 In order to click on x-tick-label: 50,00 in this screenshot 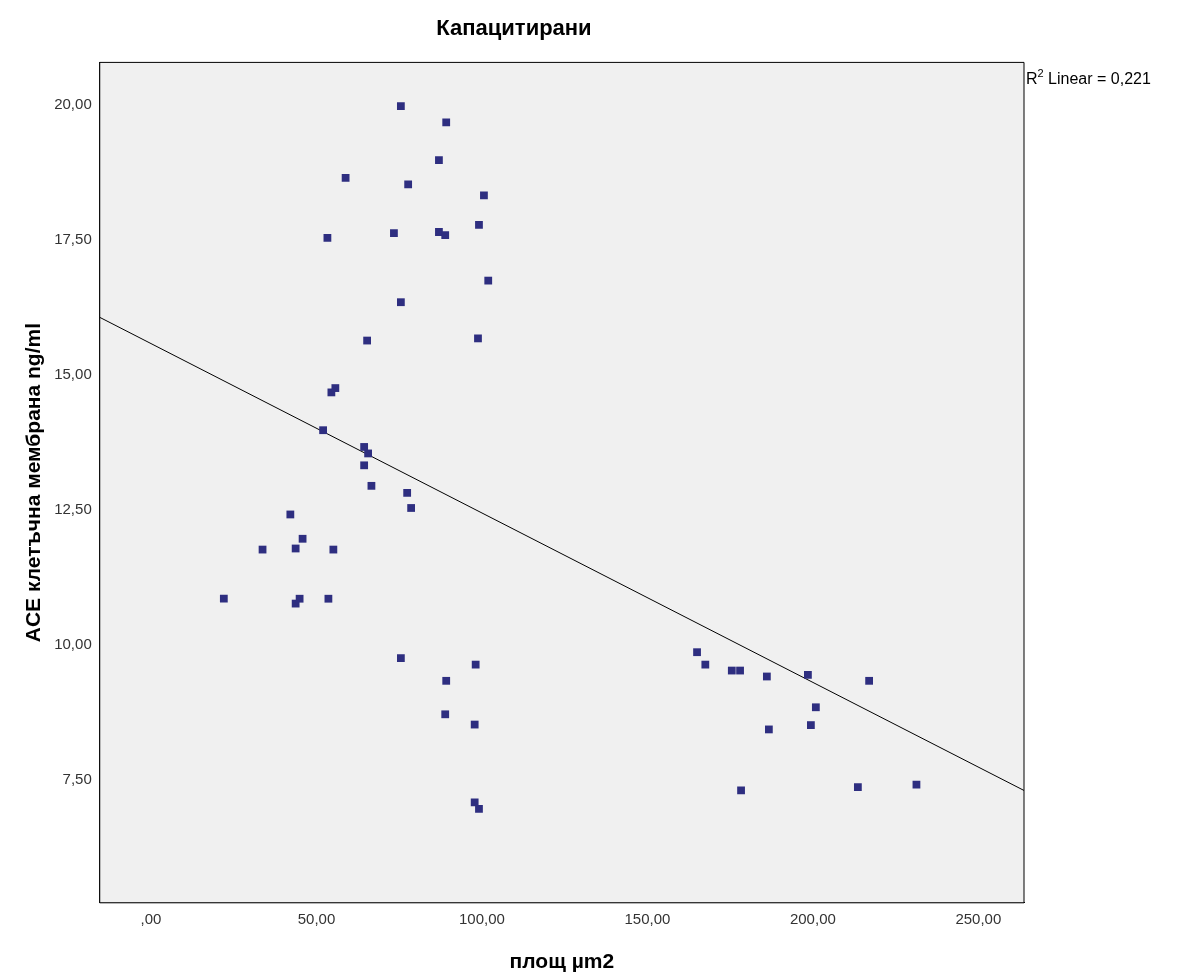, I will do `click(316, 918)`.